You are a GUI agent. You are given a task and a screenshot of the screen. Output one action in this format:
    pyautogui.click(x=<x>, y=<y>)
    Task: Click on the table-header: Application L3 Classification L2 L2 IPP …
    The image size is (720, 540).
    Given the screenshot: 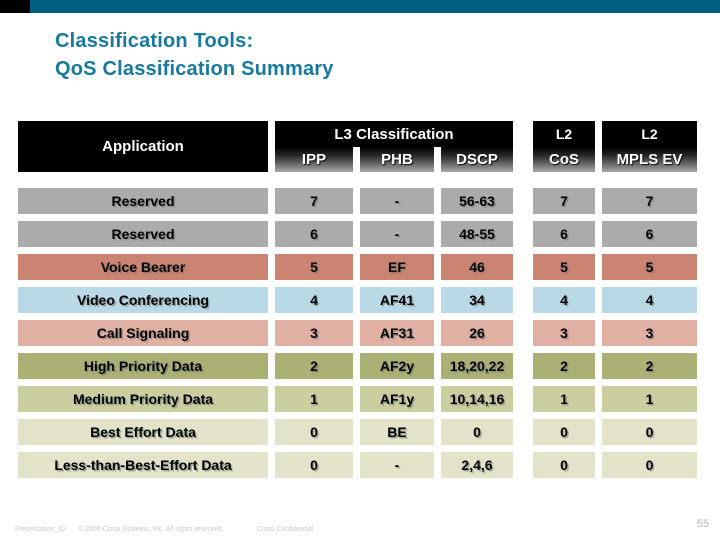 What is the action you would take?
    pyautogui.click(x=357, y=146)
    